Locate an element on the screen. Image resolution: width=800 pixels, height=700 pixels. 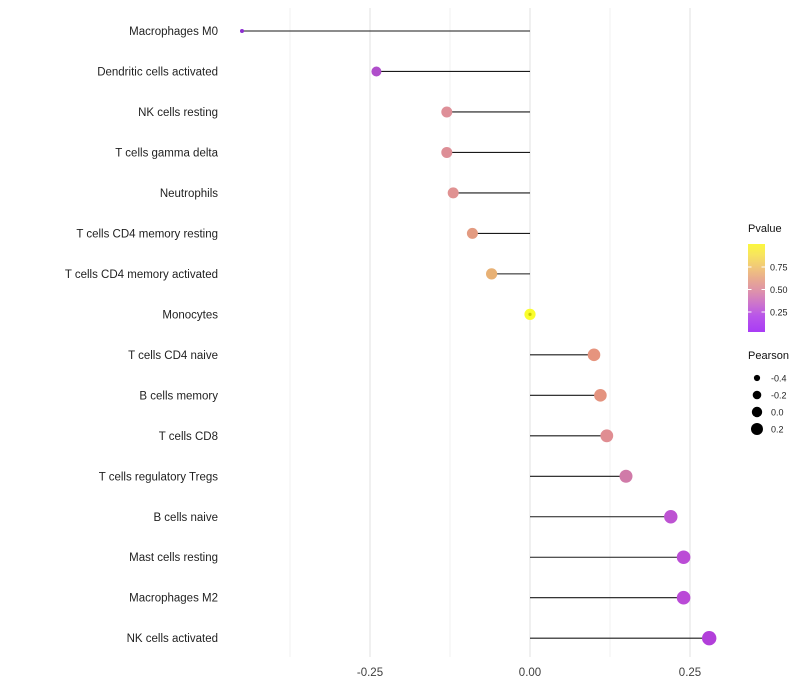
category-label: Mast cells resting is located at coordinates (173, 558).